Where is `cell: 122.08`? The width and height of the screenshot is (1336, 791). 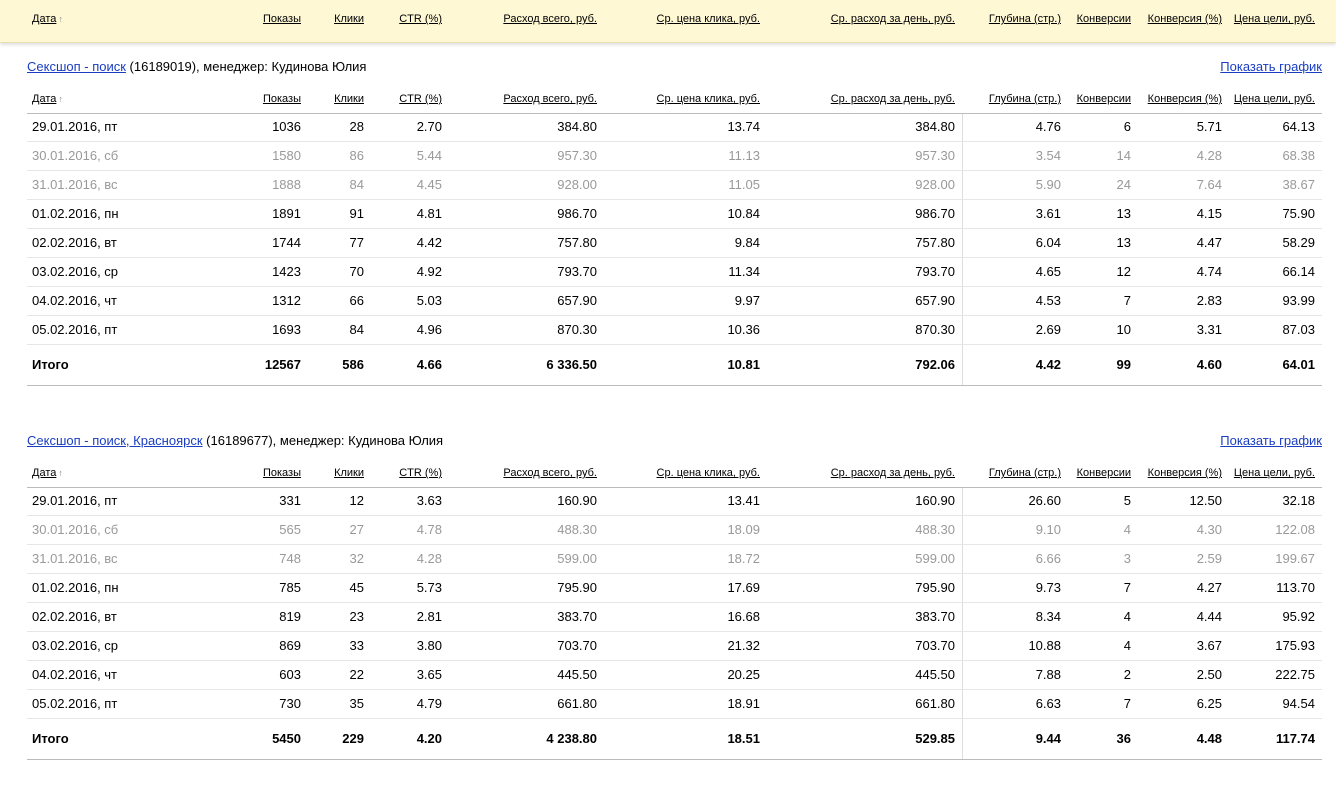 cell: 122.08 is located at coordinates (1295, 529).